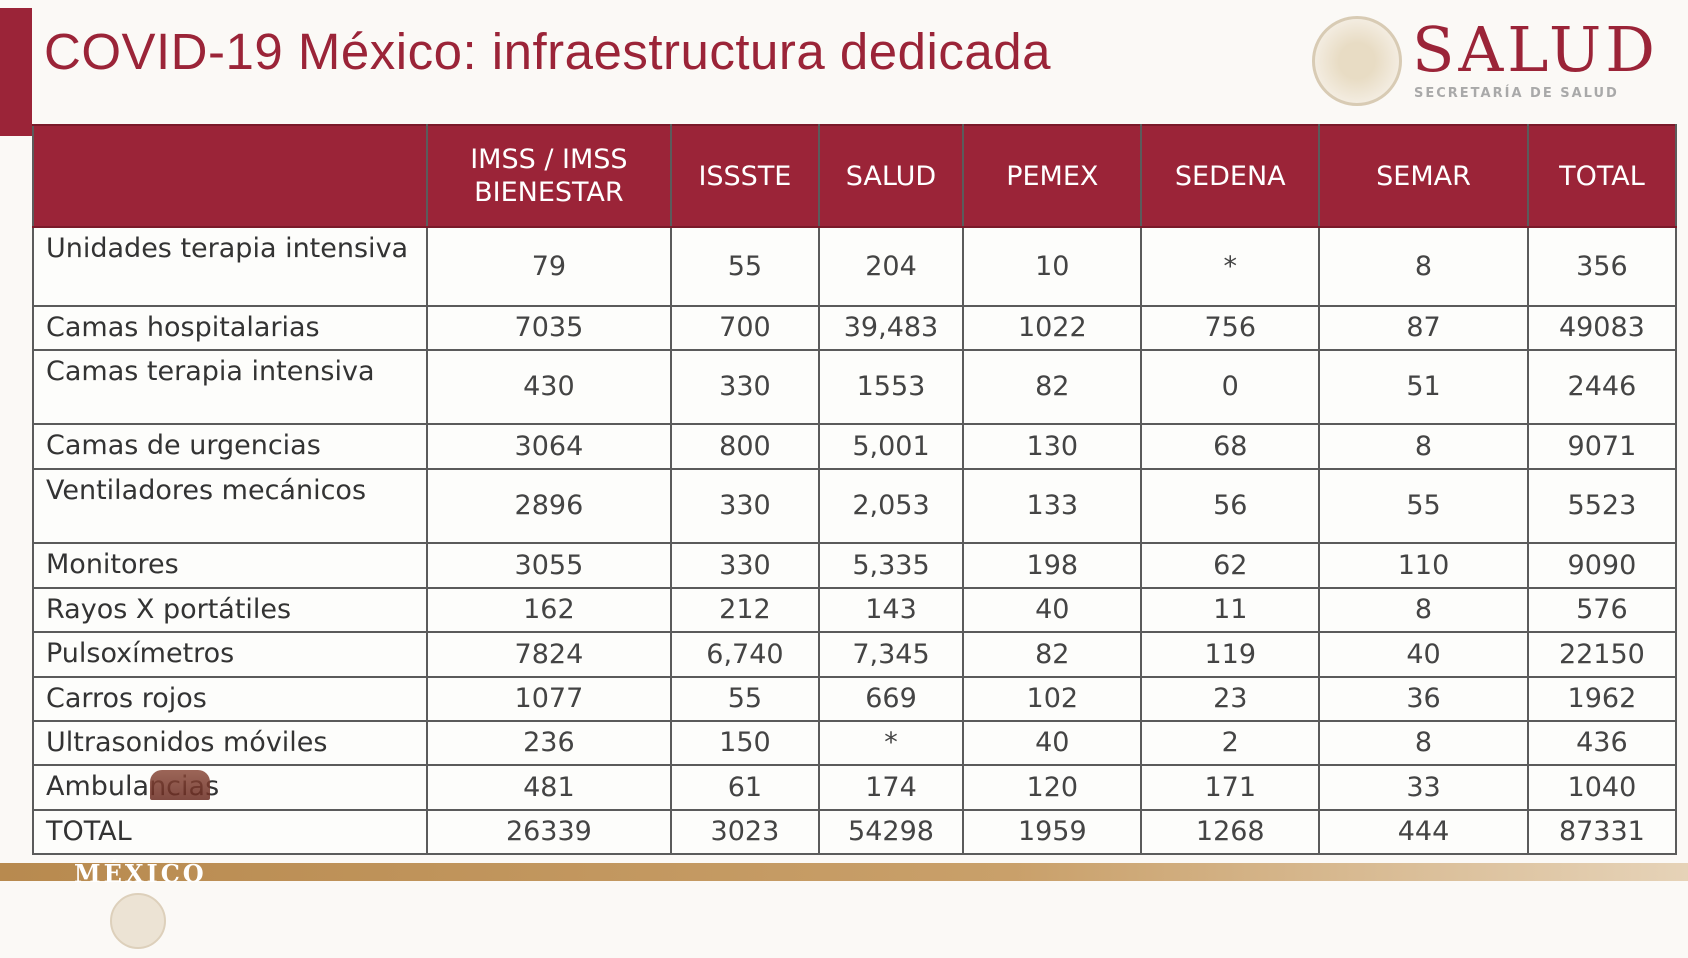 This screenshot has height=958, width=1688. What do you see at coordinates (16, 72) in the screenshot?
I see `title-accent-bar` at bounding box center [16, 72].